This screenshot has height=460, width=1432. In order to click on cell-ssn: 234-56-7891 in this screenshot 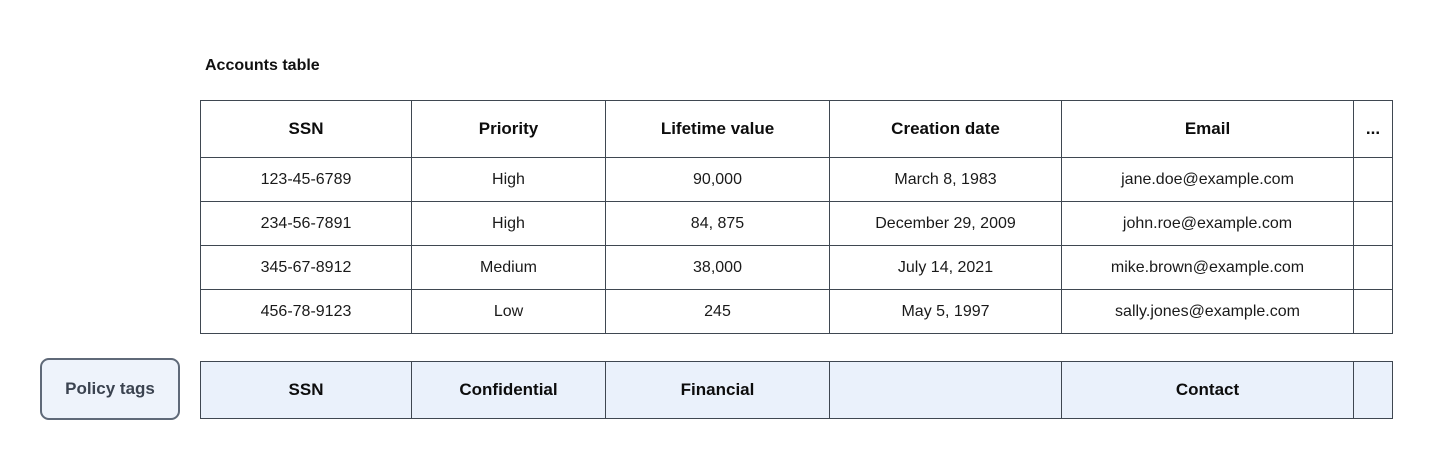, I will do `click(306, 223)`.